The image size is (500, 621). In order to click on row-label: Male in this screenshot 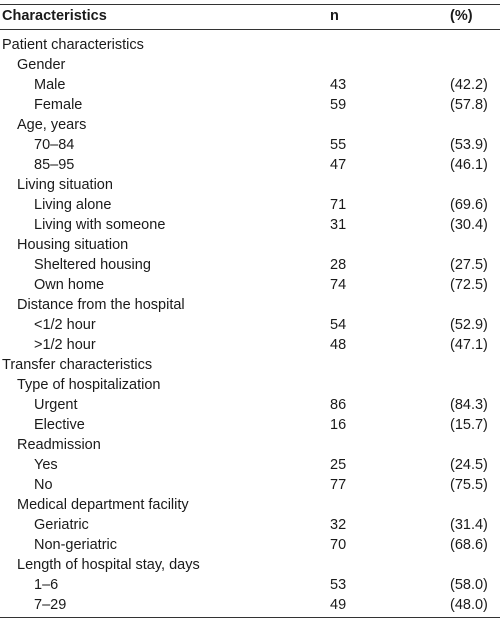, I will do `click(50, 85)`.